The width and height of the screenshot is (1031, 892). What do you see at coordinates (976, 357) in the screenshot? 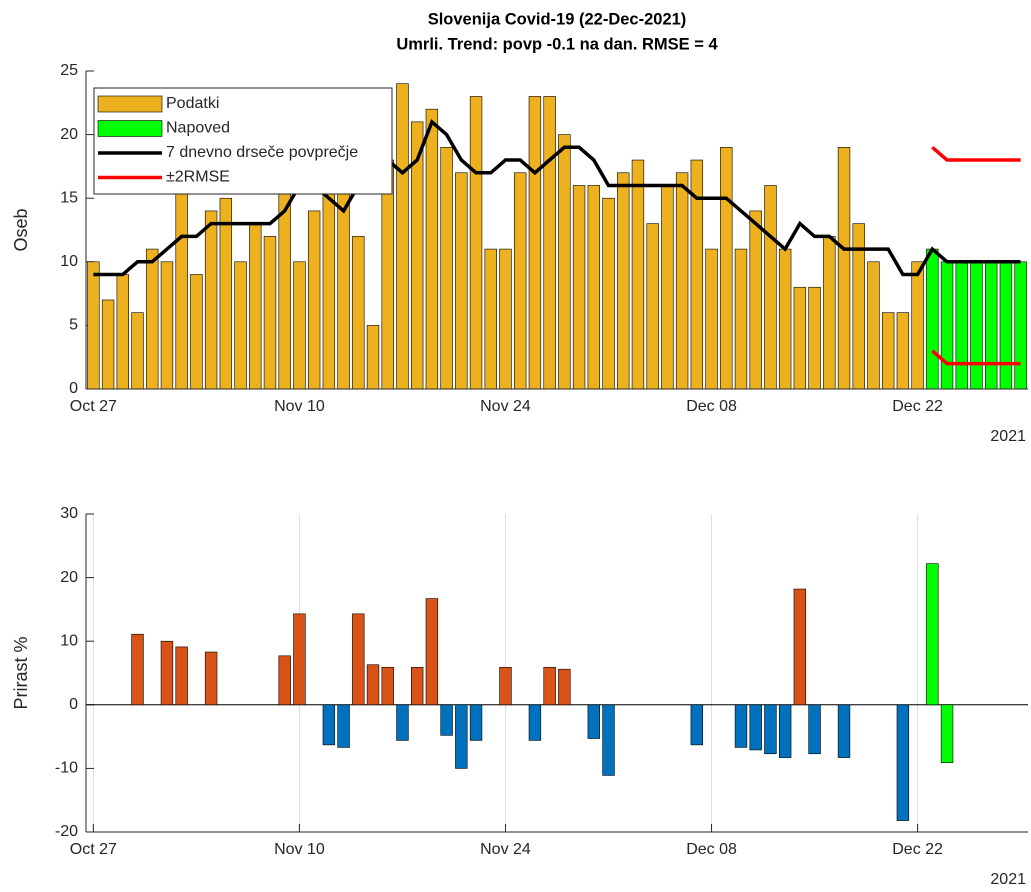
I see `lower-bound-line` at bounding box center [976, 357].